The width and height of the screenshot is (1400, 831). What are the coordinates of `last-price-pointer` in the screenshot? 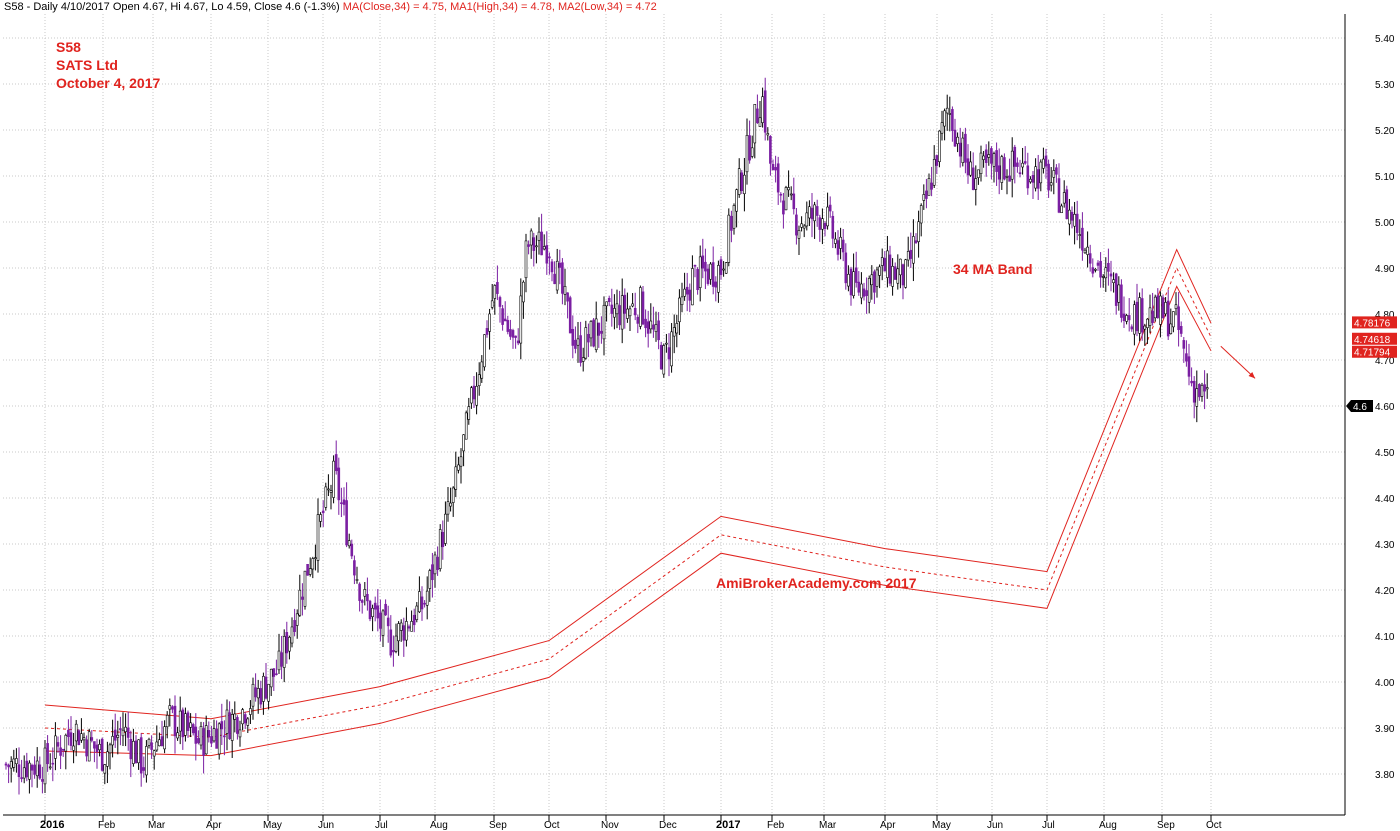 It's located at (1348, 406).